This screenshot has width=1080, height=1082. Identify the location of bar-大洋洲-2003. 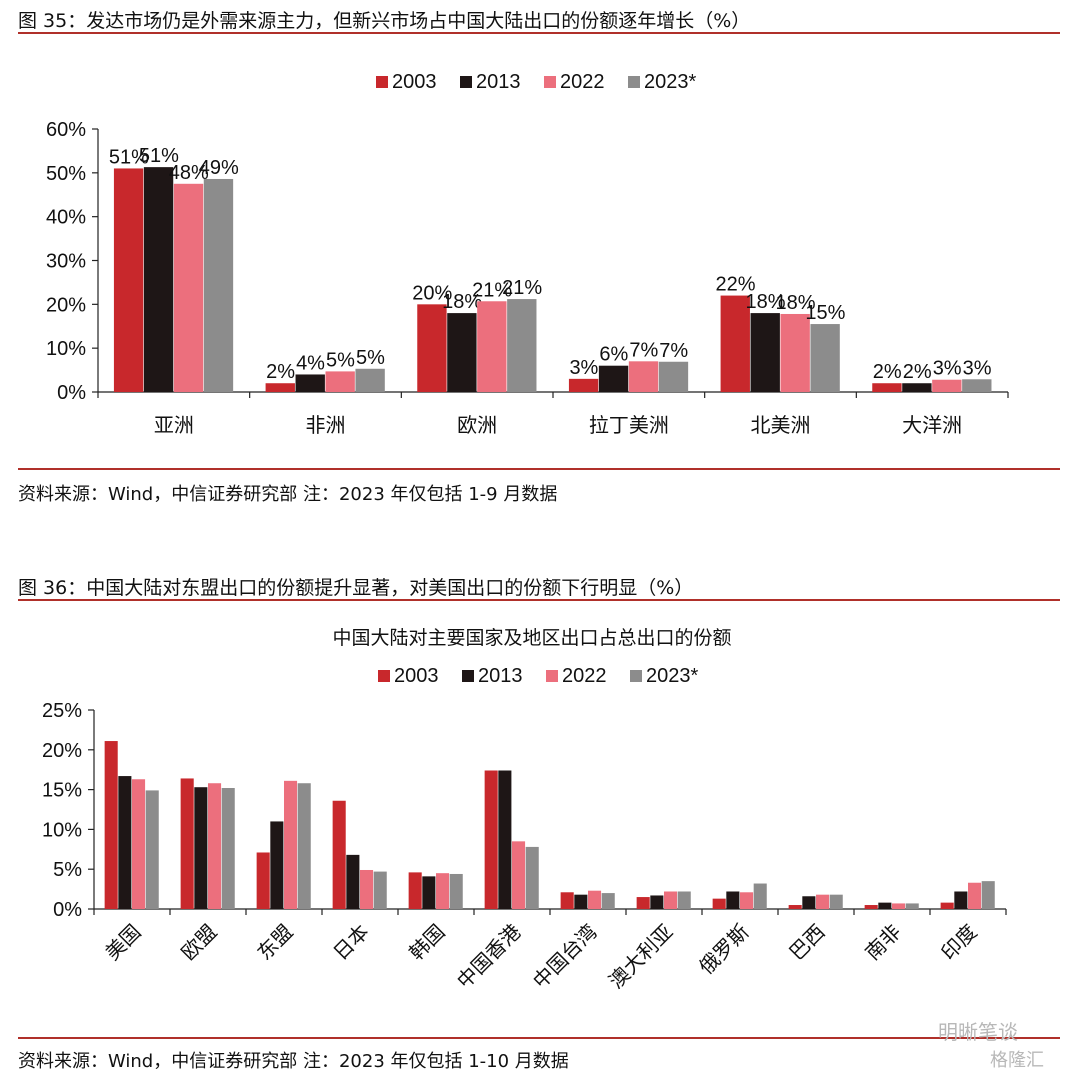
(887, 387).